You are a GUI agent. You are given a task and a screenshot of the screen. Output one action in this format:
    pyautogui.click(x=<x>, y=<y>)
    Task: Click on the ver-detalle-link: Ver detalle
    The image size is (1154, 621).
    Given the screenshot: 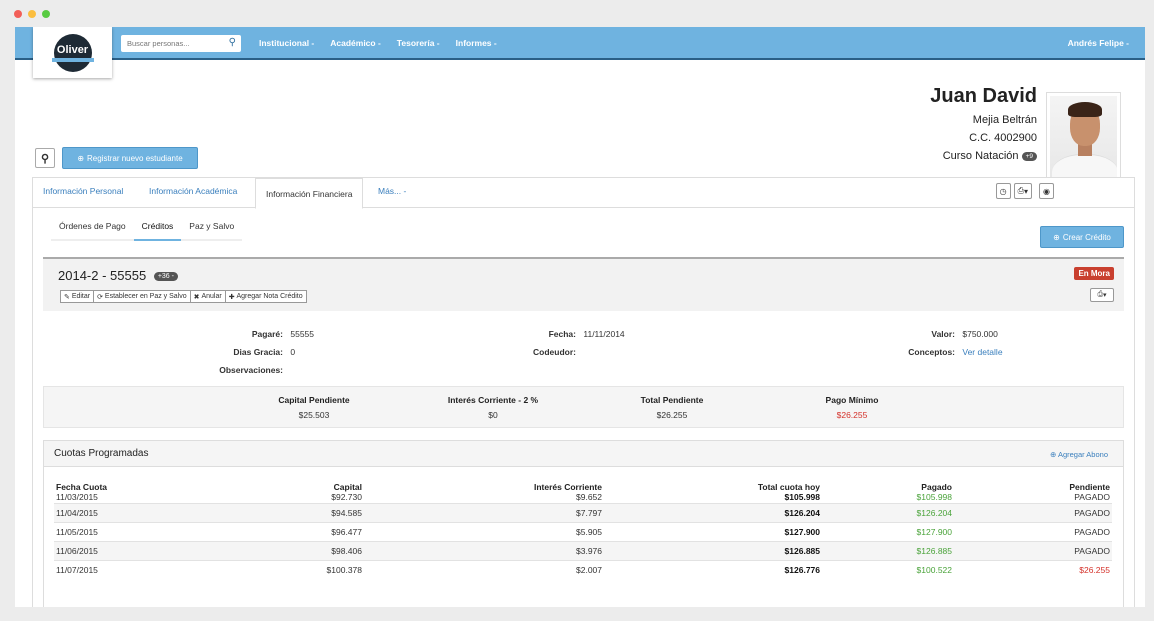 What is the action you would take?
    pyautogui.click(x=982, y=352)
    